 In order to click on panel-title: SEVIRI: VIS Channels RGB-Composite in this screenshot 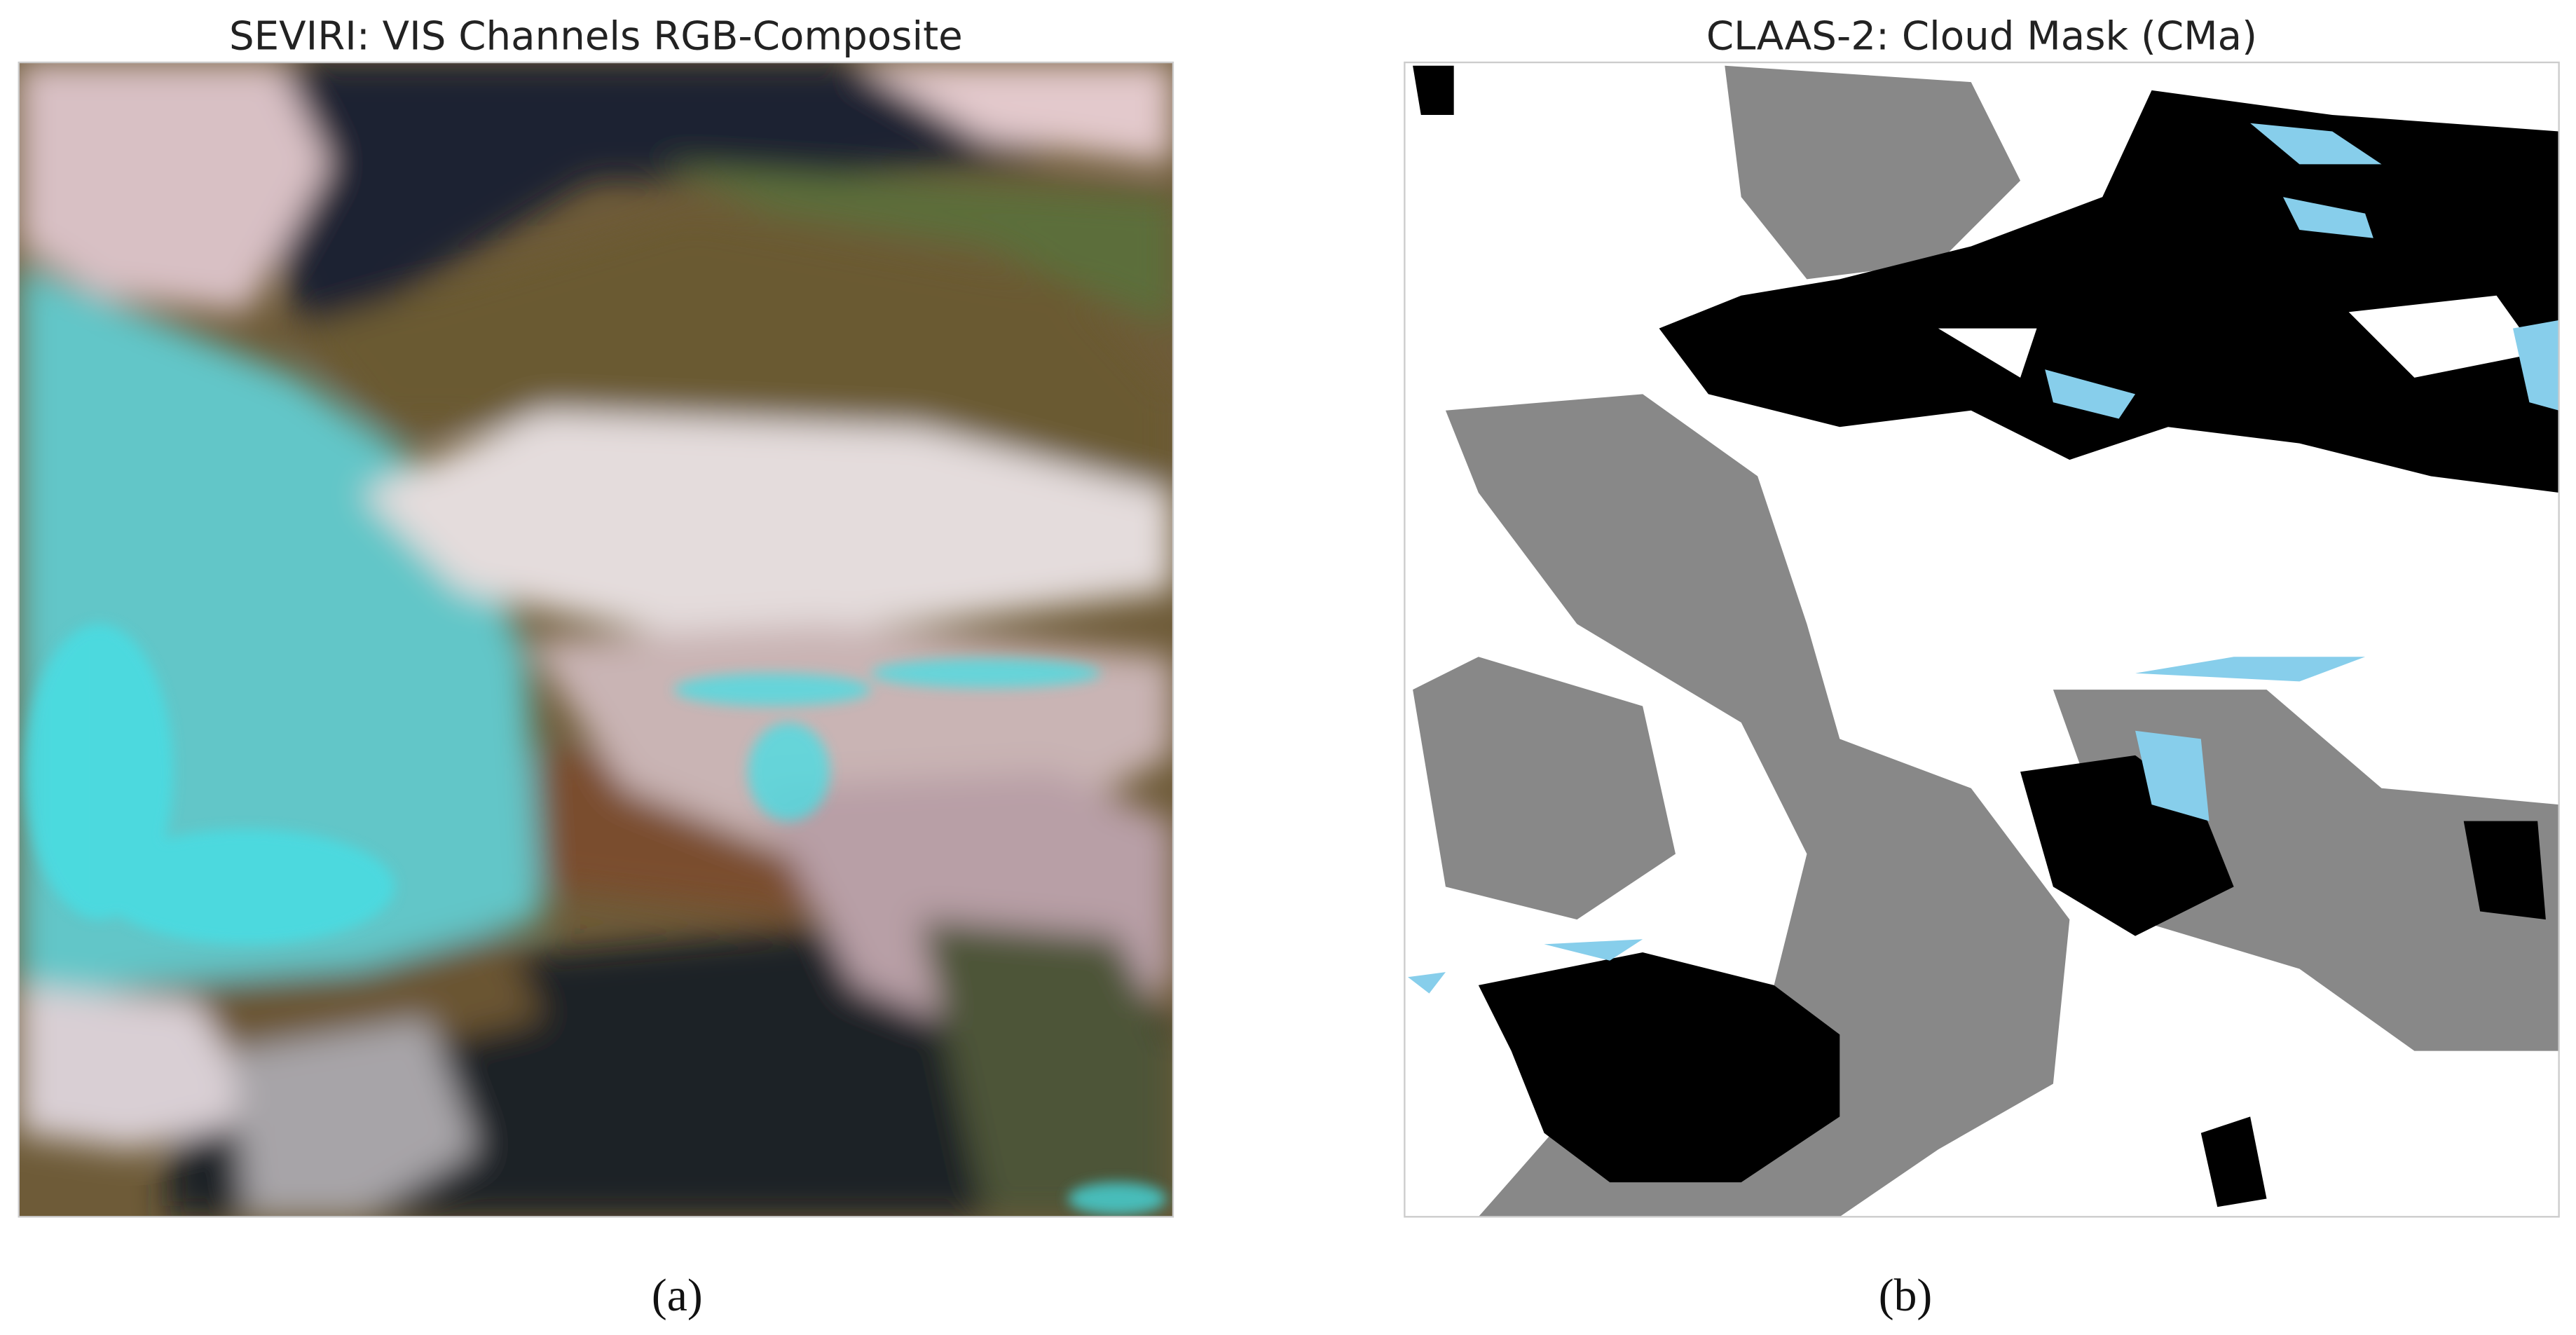, I will do `click(596, 36)`.